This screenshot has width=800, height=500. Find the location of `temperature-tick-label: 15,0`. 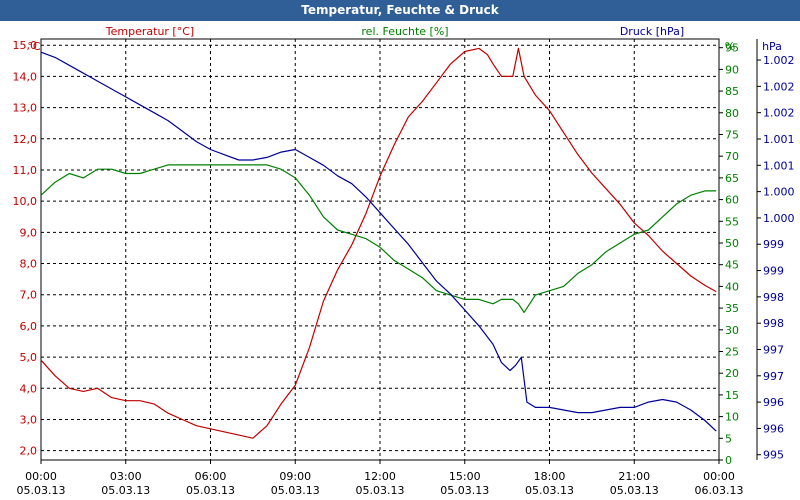

temperature-tick-label: 15,0 is located at coordinates (25, 45).